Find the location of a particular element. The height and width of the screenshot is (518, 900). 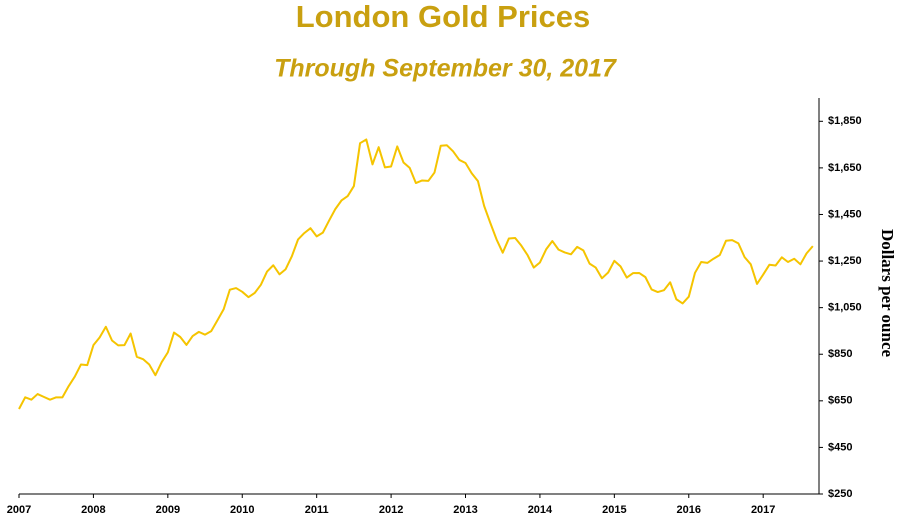

y-tick-label: $450 is located at coordinates (840, 447).